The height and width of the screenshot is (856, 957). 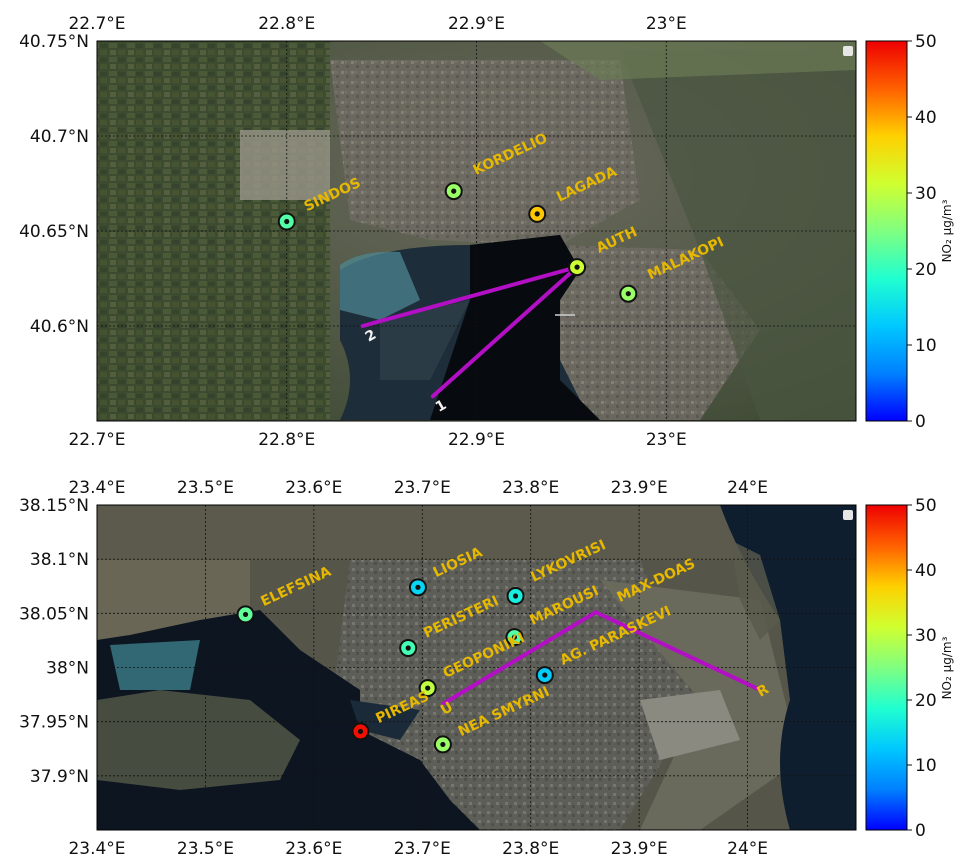 I want to click on longitude-tick-label-top: 23.6°E, so click(x=313, y=488).